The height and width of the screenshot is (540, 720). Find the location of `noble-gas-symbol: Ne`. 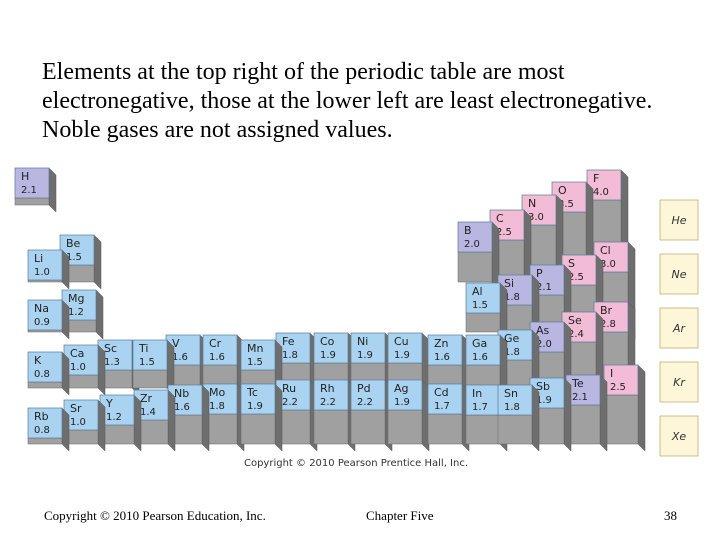

noble-gas-symbol: Ne is located at coordinates (679, 274).